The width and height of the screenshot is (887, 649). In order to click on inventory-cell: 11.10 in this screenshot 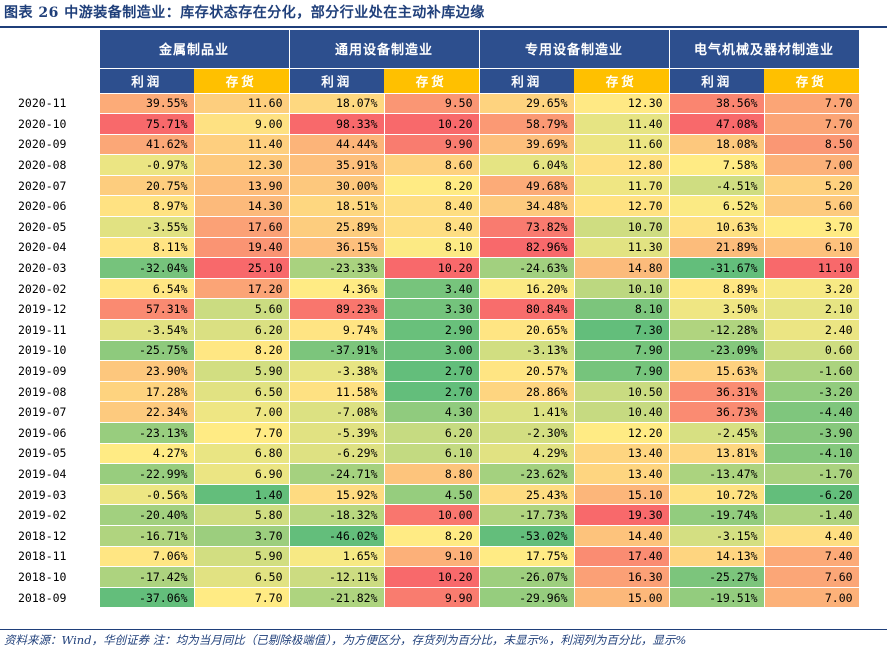, I will do `click(811, 268)`.